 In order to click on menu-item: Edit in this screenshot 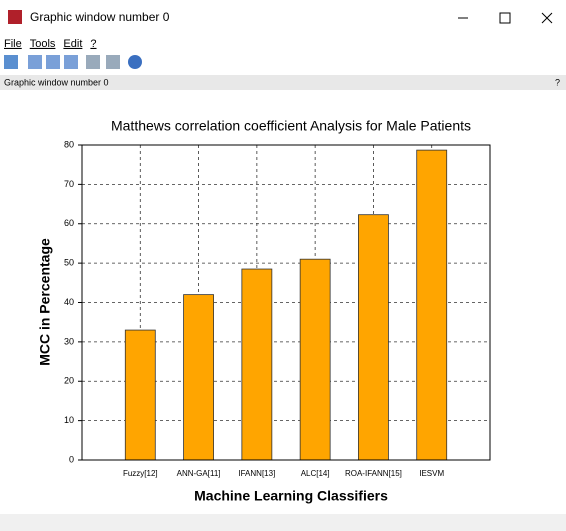, I will do `click(72, 44)`.